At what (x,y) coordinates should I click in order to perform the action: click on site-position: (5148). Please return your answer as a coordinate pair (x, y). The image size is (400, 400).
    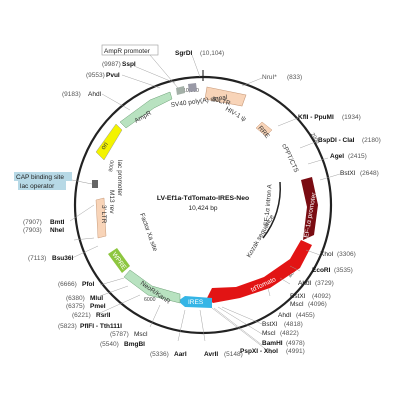
    Looking at the image, I should click on (233, 354).